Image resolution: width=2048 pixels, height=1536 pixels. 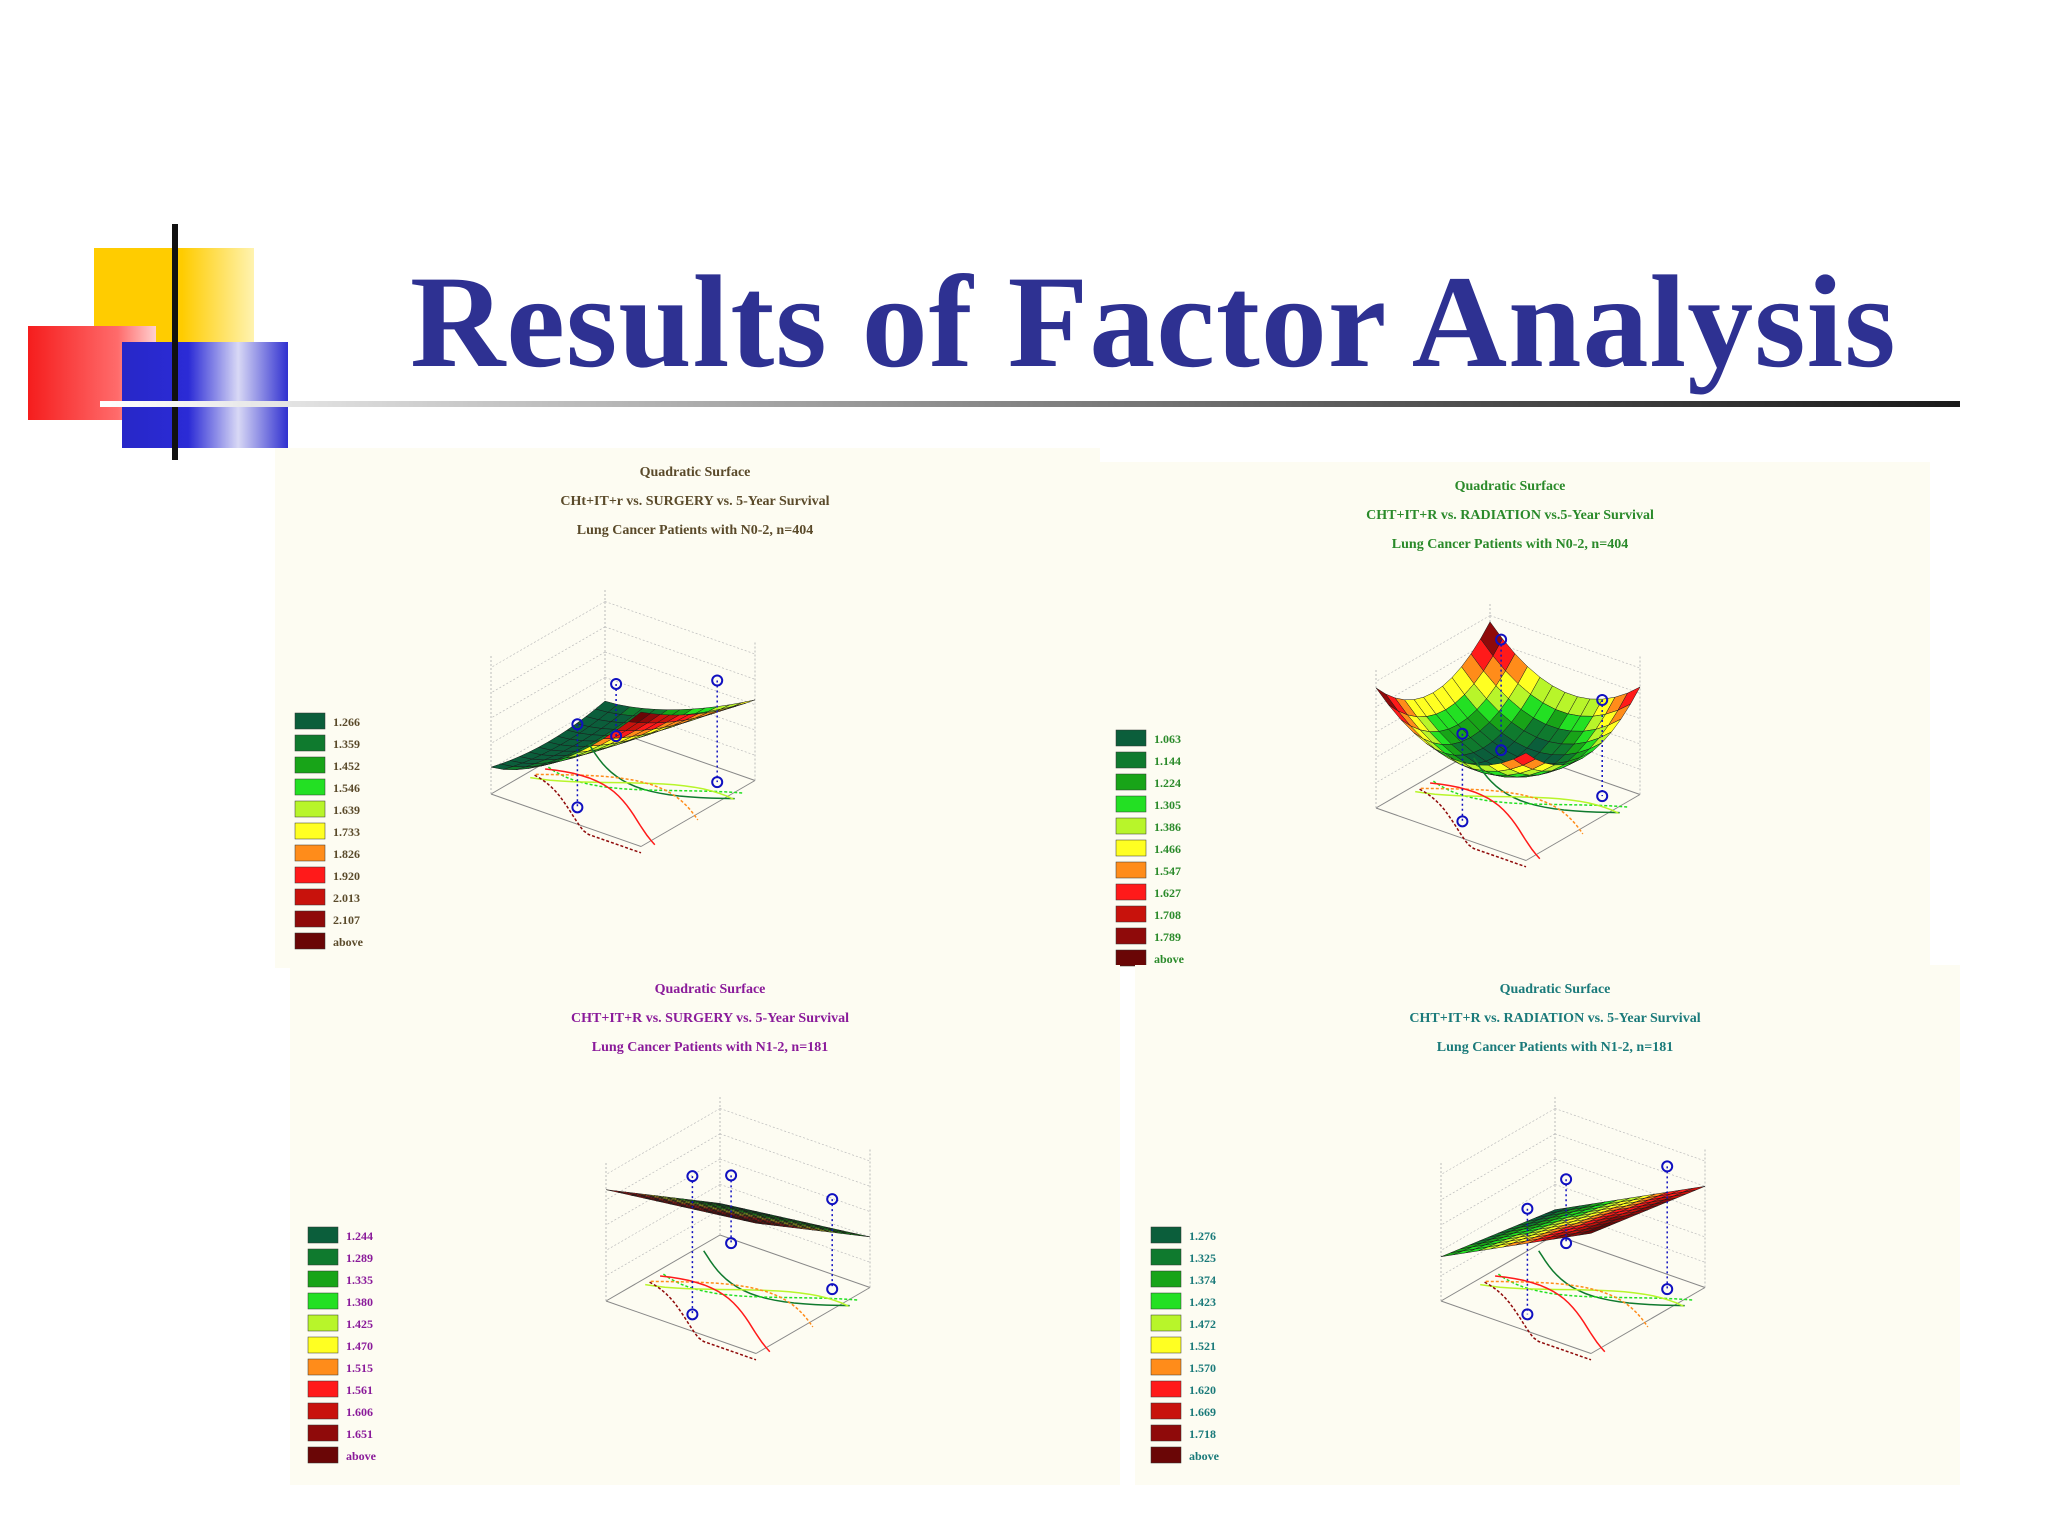 What do you see at coordinates (1202, 1324) in the screenshot?
I see `legend-label: 1.472` at bounding box center [1202, 1324].